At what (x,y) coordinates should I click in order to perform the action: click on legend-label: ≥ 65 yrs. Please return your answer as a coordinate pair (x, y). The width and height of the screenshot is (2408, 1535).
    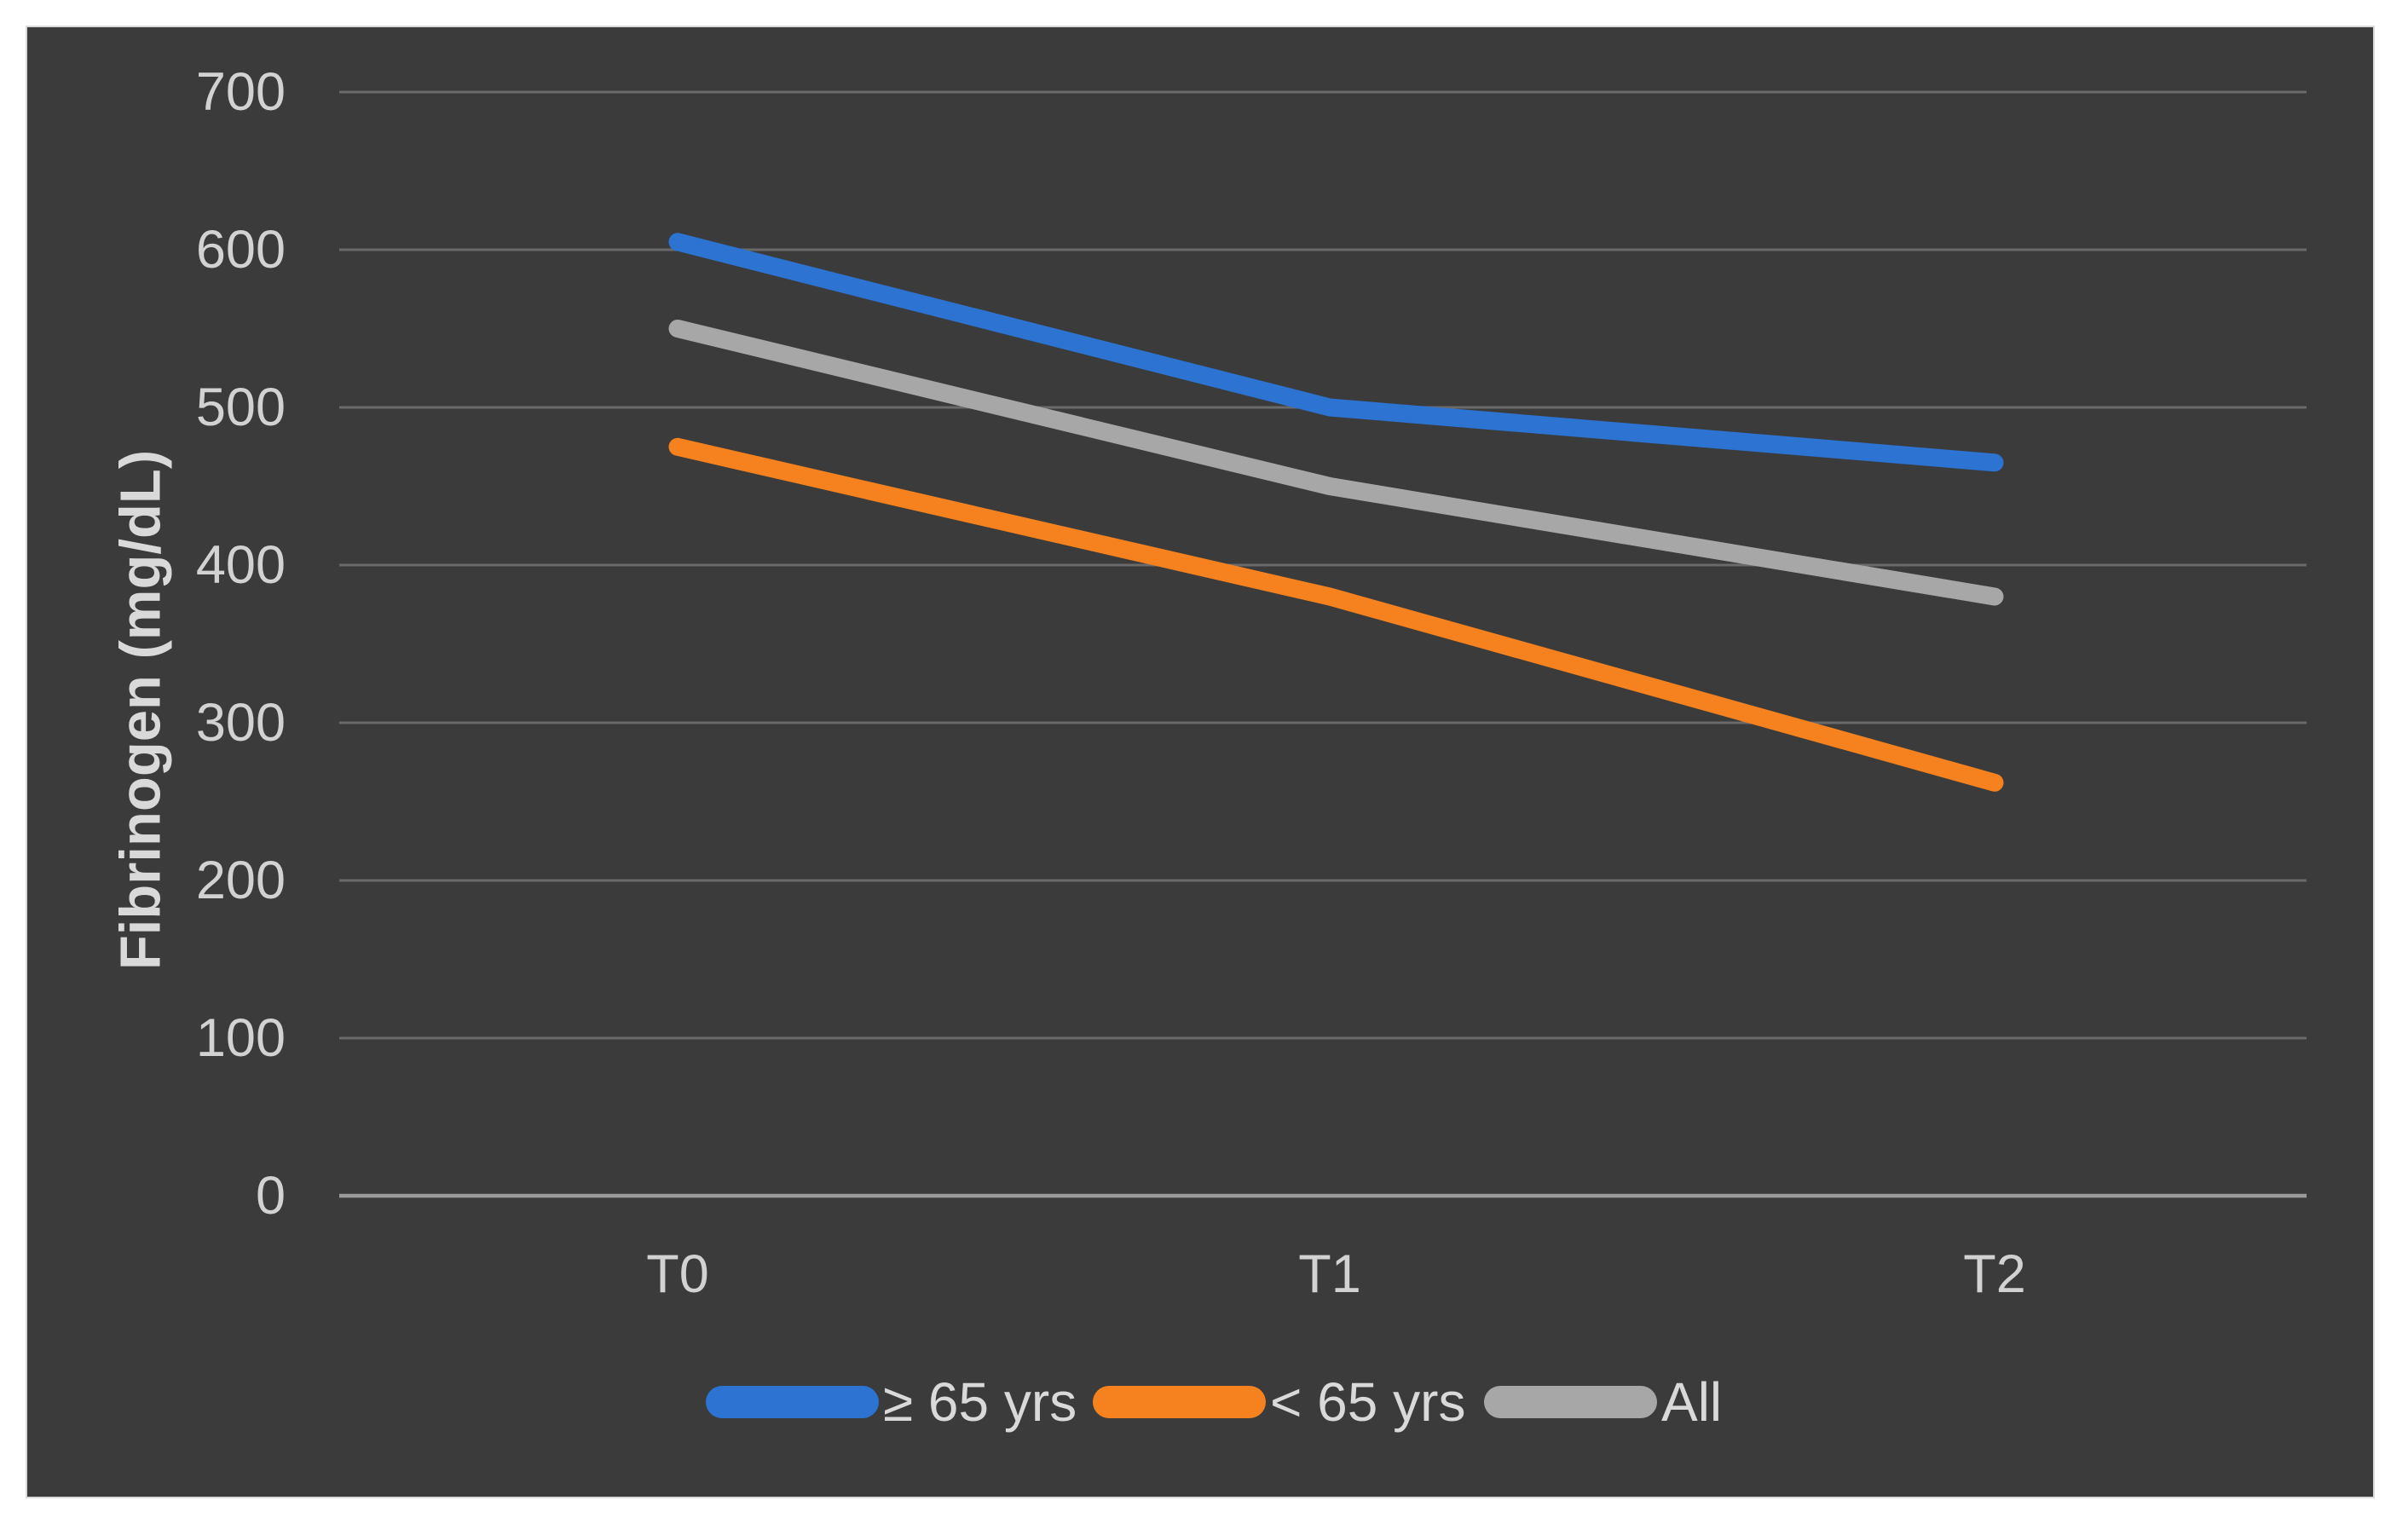
    Looking at the image, I should click on (980, 1402).